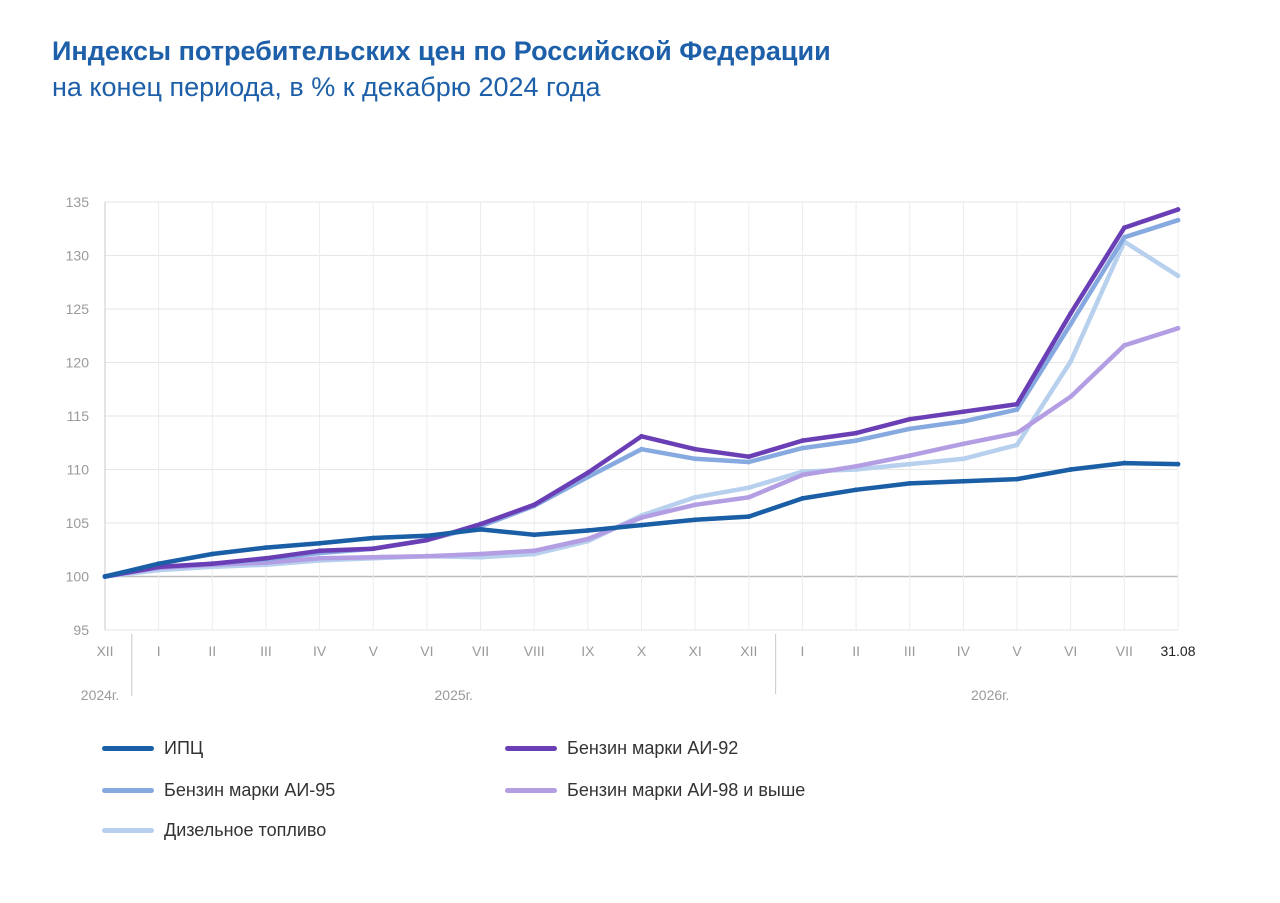 The height and width of the screenshot is (903, 1280). Describe the element at coordinates (250, 790) in the screenshot. I see `legend-label-ai95: Бензин марки АИ-95` at that location.